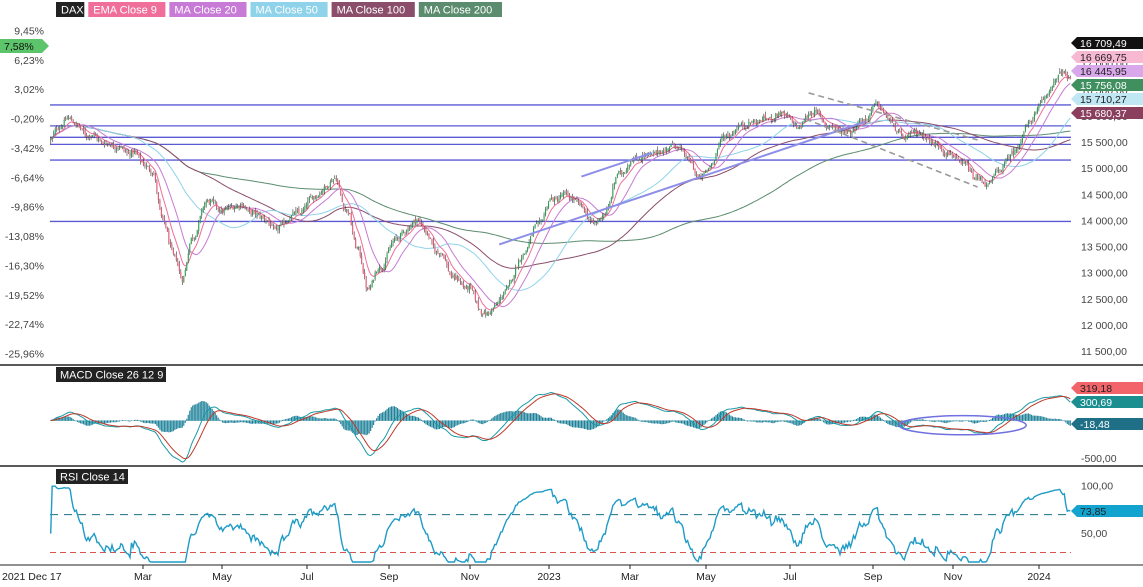 This screenshot has width=1143, height=587. Describe the element at coordinates (1104, 221) in the screenshot. I see `price-axis-tick-label: 14 000,00` at that location.